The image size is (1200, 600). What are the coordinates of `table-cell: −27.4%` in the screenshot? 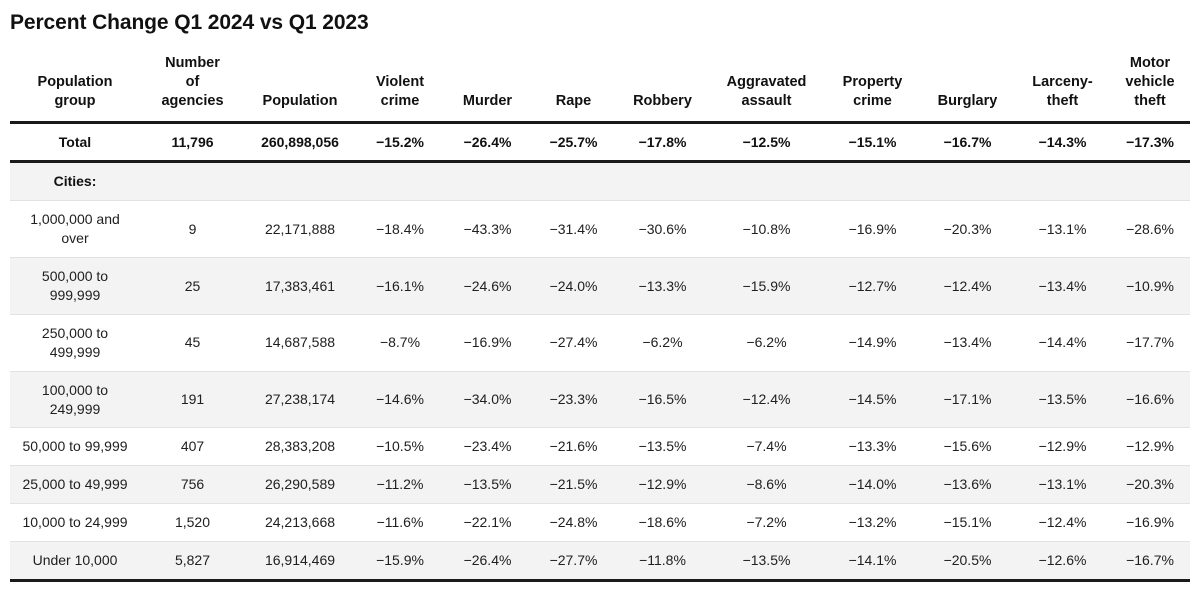 It's located at (573, 342).